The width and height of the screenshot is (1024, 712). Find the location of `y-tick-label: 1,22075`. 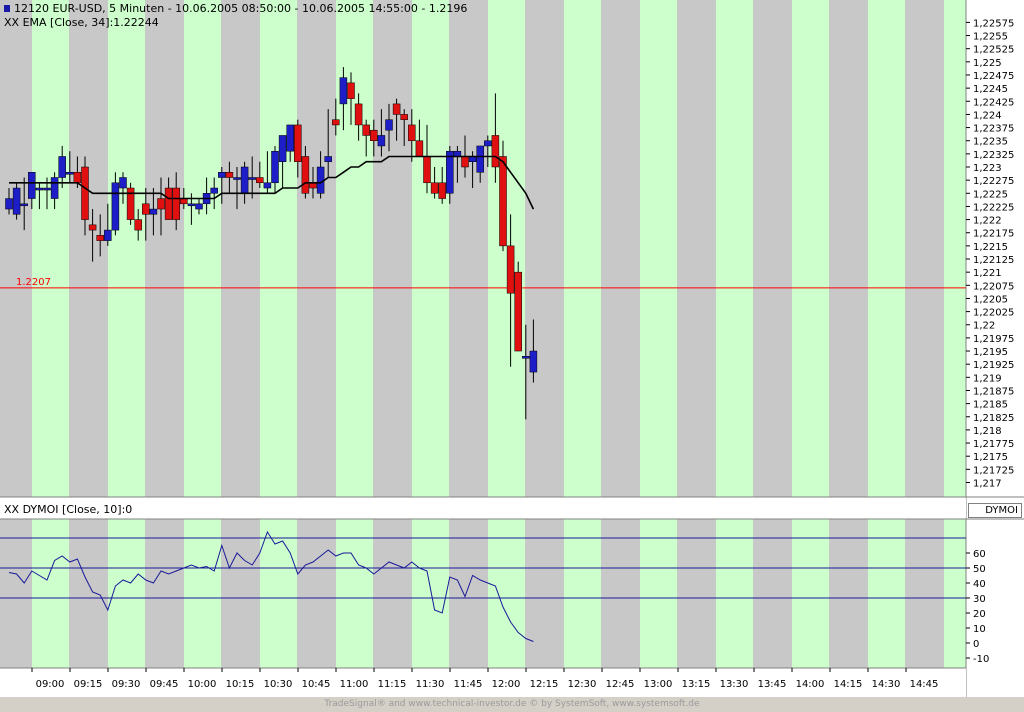

y-tick-label: 1,22075 is located at coordinates (993, 286).